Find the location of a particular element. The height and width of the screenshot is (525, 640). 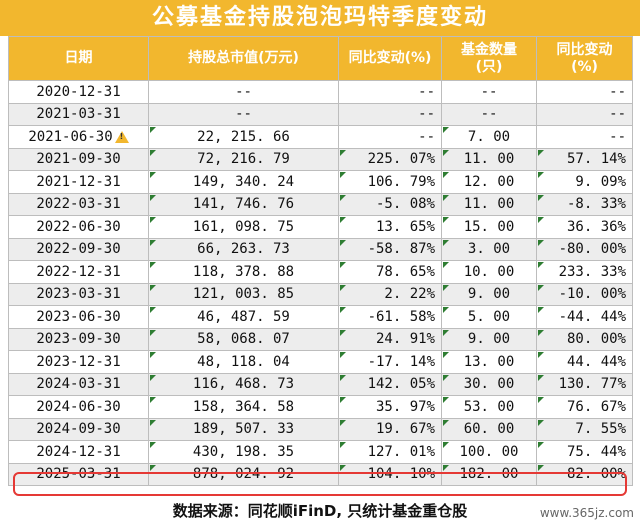

header-count-change: 同比变动 (%) is located at coordinates (585, 59).